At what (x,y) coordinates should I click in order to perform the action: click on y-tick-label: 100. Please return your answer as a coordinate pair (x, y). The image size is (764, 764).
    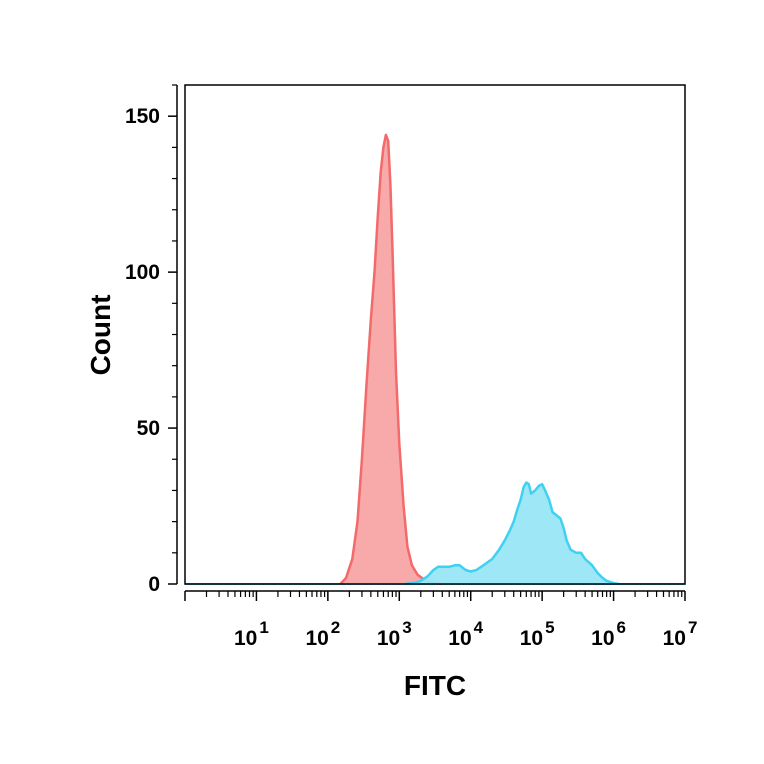
    Looking at the image, I should click on (142, 272).